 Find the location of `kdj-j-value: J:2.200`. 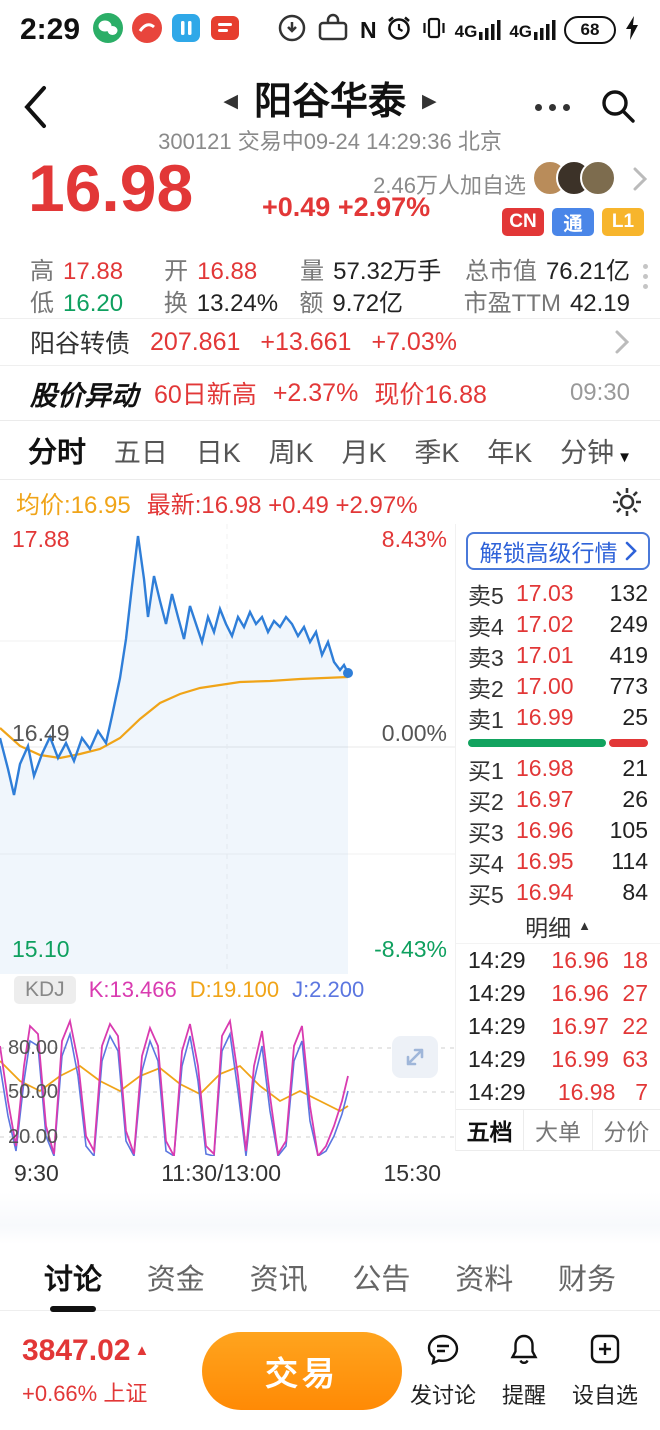

kdj-j-value: J:2.200 is located at coordinates (328, 989).